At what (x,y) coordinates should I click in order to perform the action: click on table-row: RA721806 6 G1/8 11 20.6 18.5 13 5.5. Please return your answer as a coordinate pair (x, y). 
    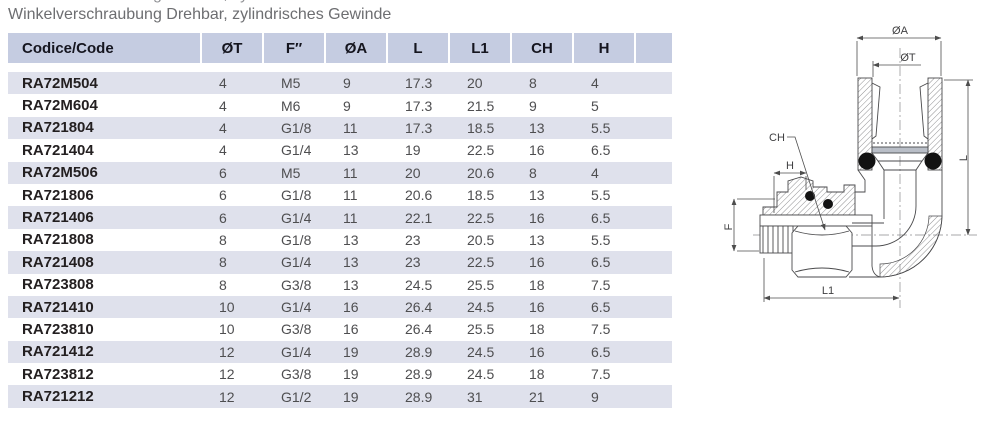
    Looking at the image, I should click on (340, 195).